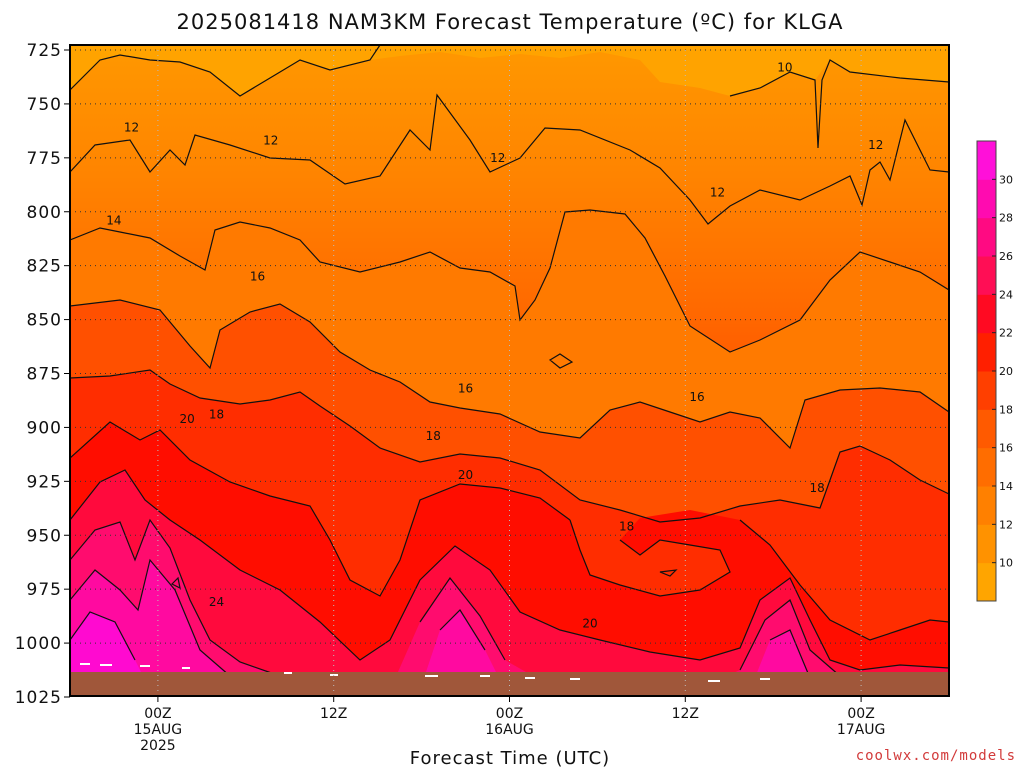 The height and width of the screenshot is (768, 1024). Describe the element at coordinates (44, 590) in the screenshot. I see `y-tick-label: 975` at that location.